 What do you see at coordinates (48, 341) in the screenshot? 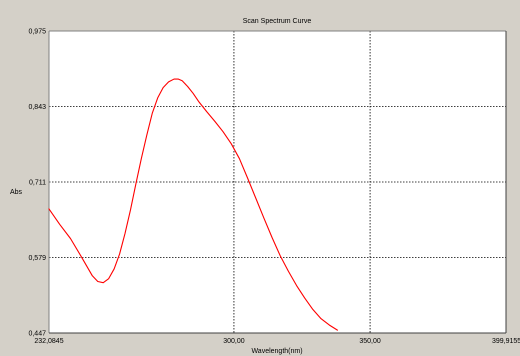
I see `x-tick-label-0: 232,0845` at bounding box center [48, 341].